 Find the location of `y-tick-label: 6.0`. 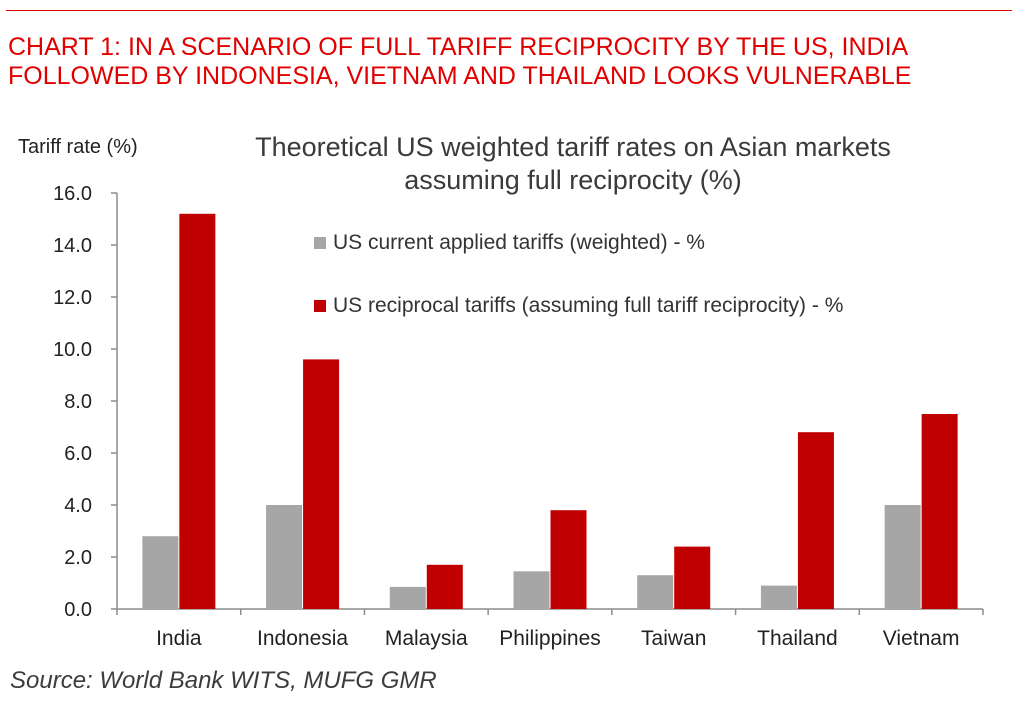

y-tick-label: 6.0 is located at coordinates (78, 454).